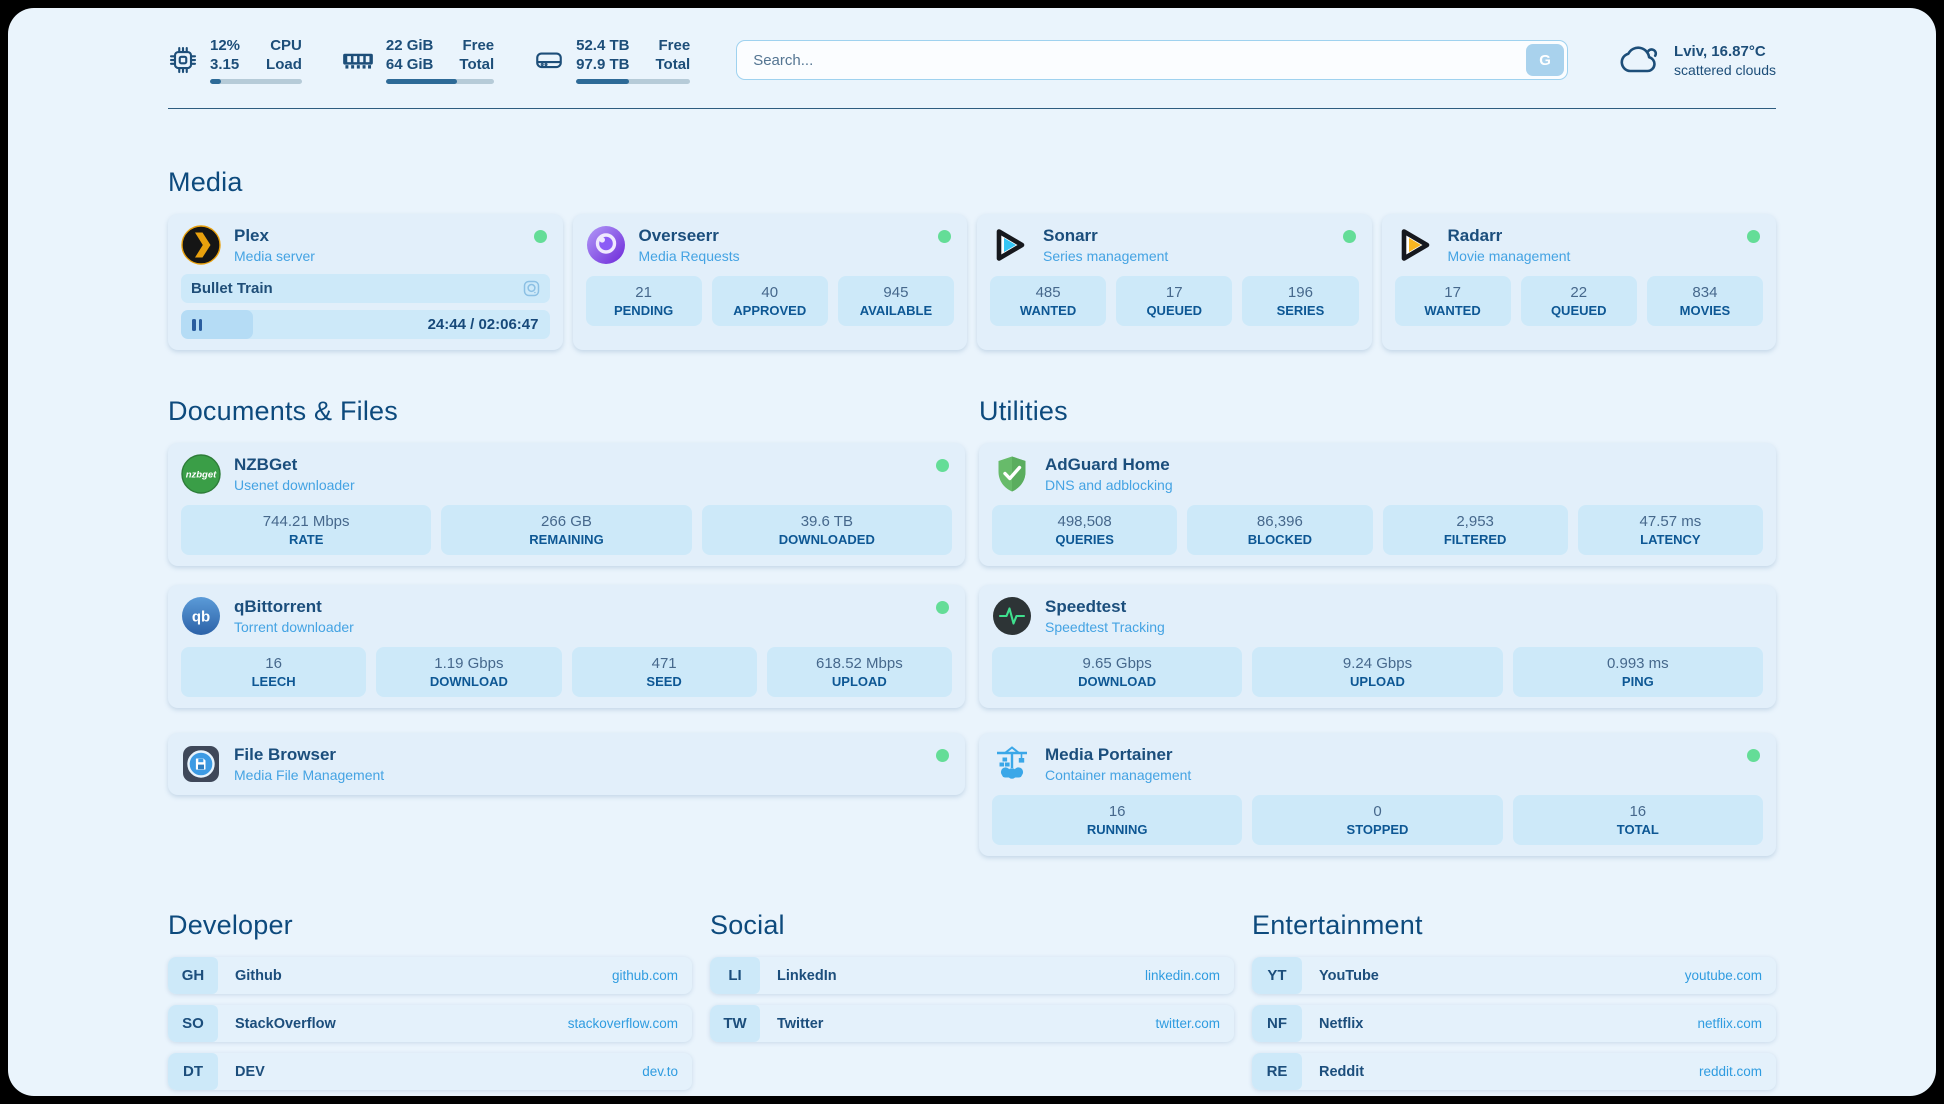  What do you see at coordinates (566, 530) in the screenshot?
I see `stat-tile-remaining: 266 GB REMAINING` at bounding box center [566, 530].